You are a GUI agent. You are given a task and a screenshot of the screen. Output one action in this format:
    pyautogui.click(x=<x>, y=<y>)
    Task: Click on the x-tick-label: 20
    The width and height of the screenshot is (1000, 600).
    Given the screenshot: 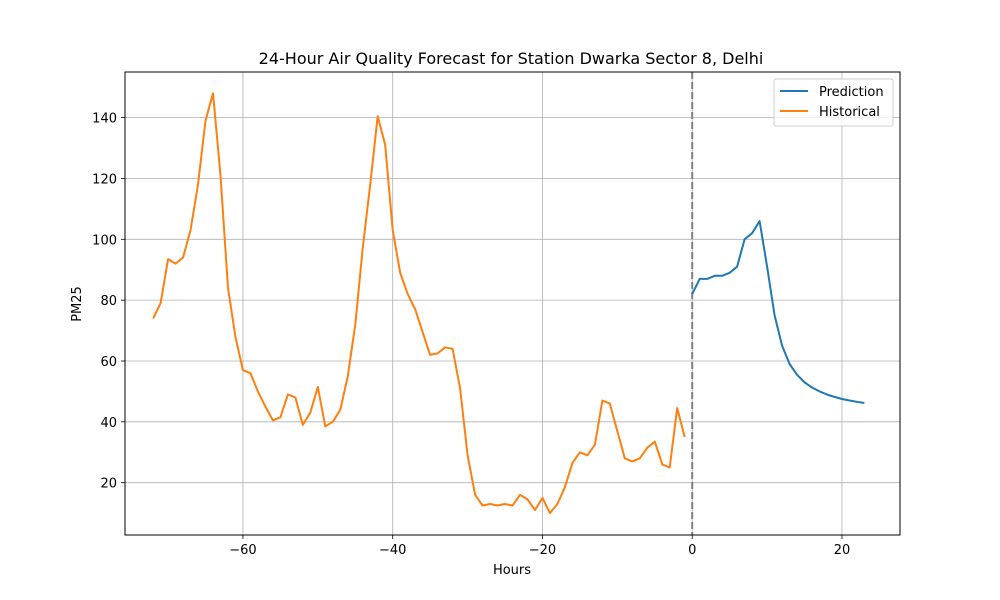 What is the action you would take?
    pyautogui.click(x=842, y=550)
    